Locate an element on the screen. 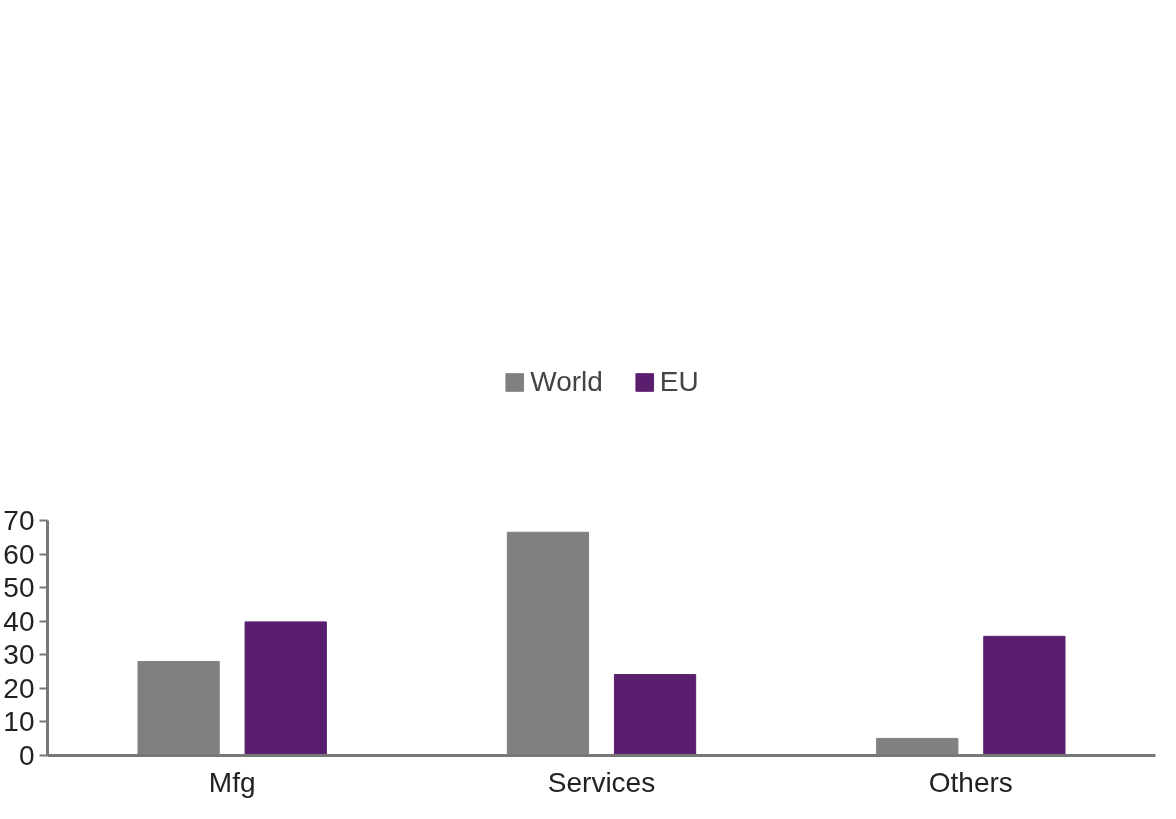 The height and width of the screenshot is (819, 1176). y-tick-label: 20 is located at coordinates (19, 688).